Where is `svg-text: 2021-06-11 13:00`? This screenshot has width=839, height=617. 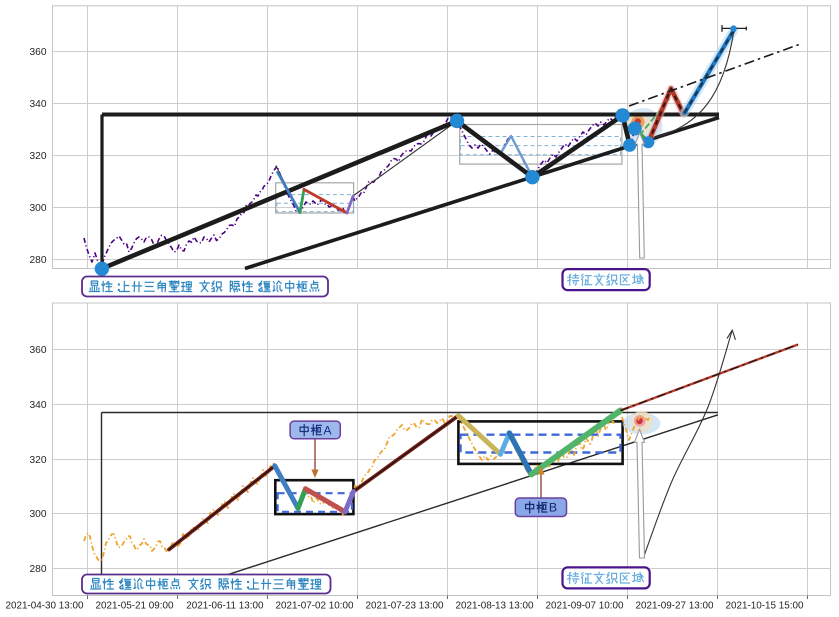
svg-text: 2021-06-11 13:00 is located at coordinates (225, 605).